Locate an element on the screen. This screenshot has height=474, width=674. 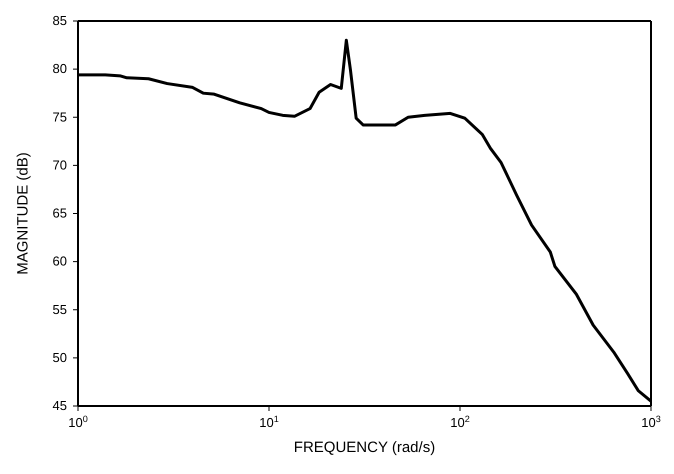
y-tick-label: 70 is located at coordinates (59, 164).